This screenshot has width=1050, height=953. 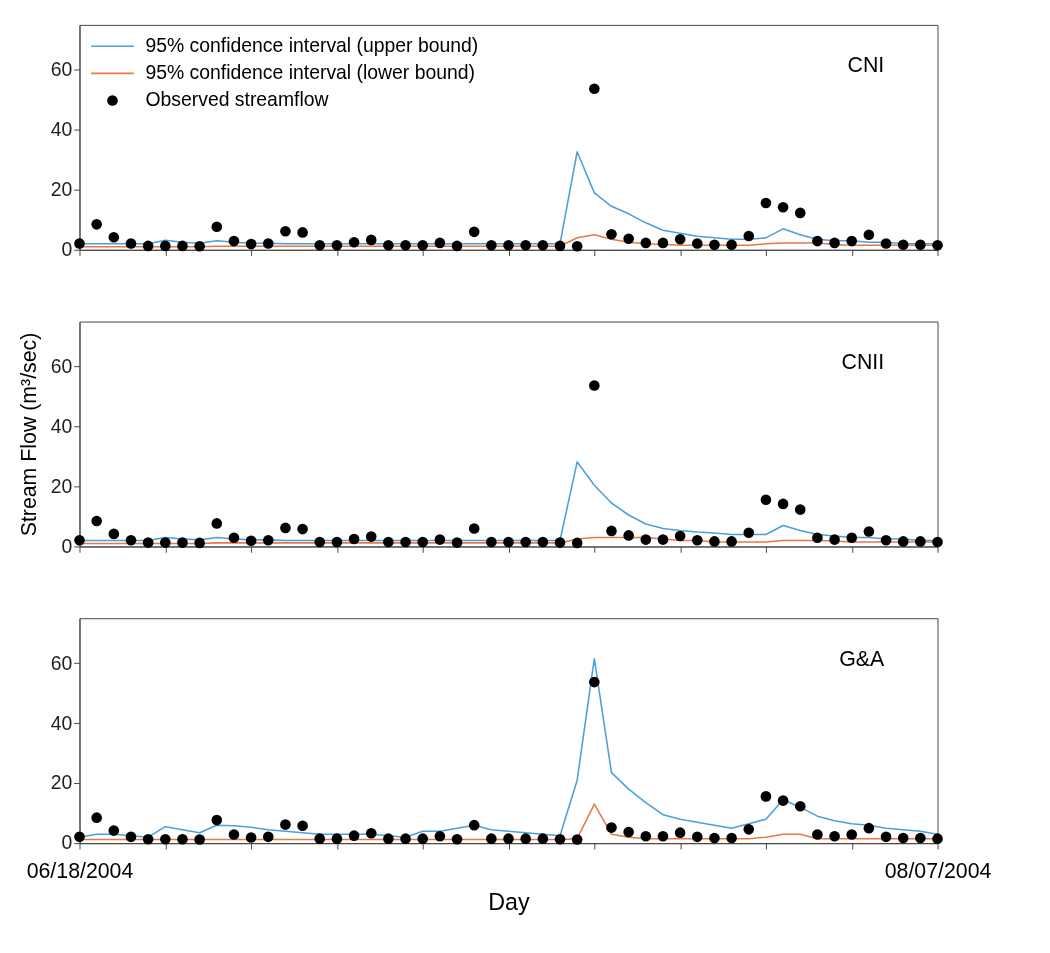 I want to click on x-axis-title: Day, so click(x=509, y=901).